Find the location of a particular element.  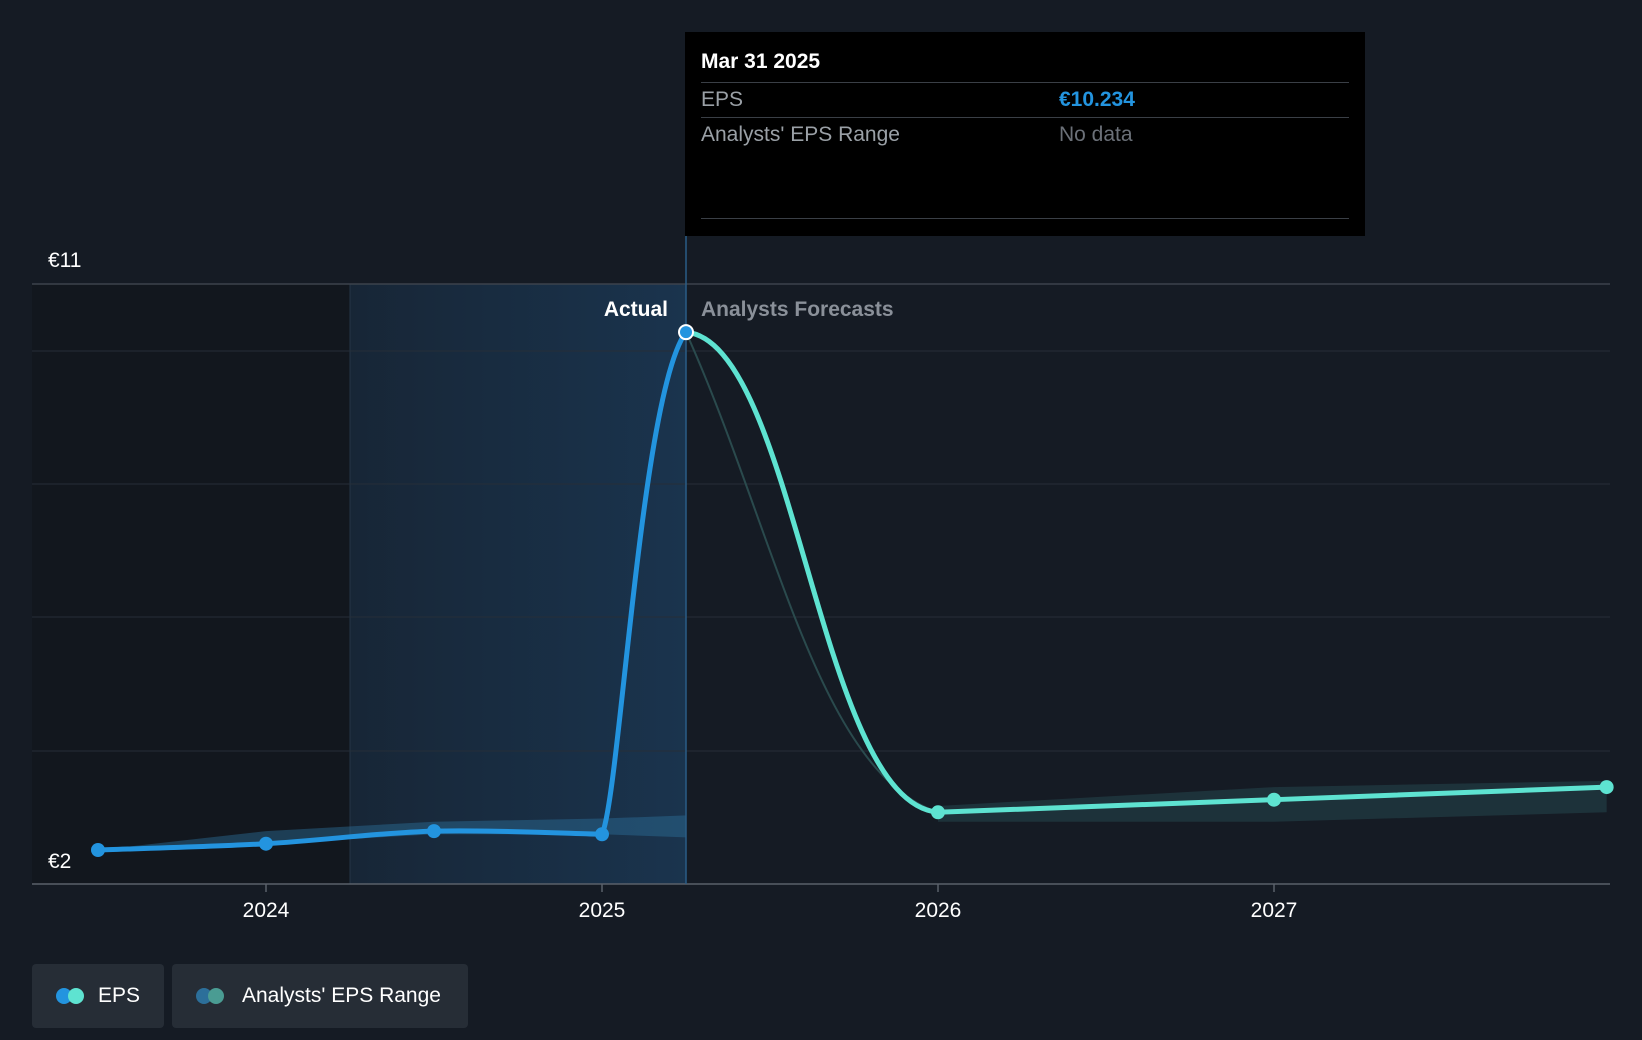

legend-item-eps-range: Analysts' EPS Range is located at coordinates (320, 996).